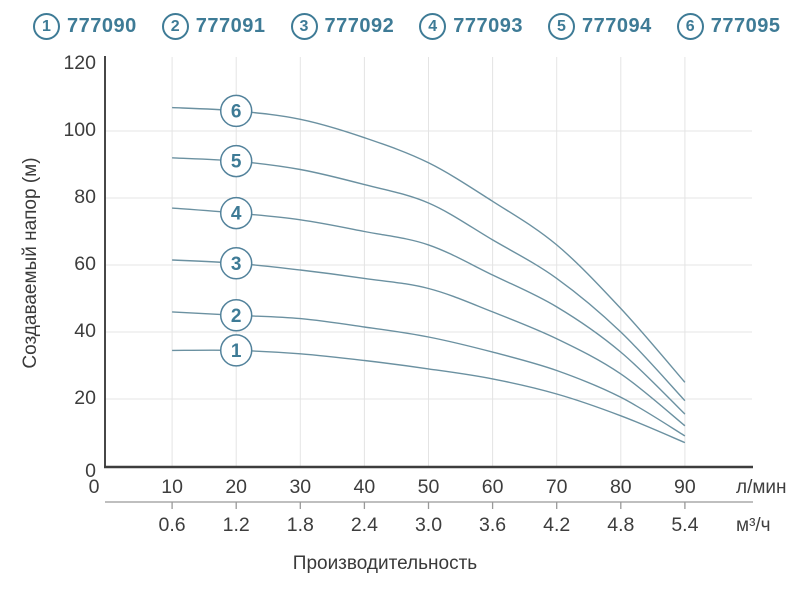  What do you see at coordinates (85, 197) in the screenshot?
I see `y-tick-label: 80` at bounding box center [85, 197].